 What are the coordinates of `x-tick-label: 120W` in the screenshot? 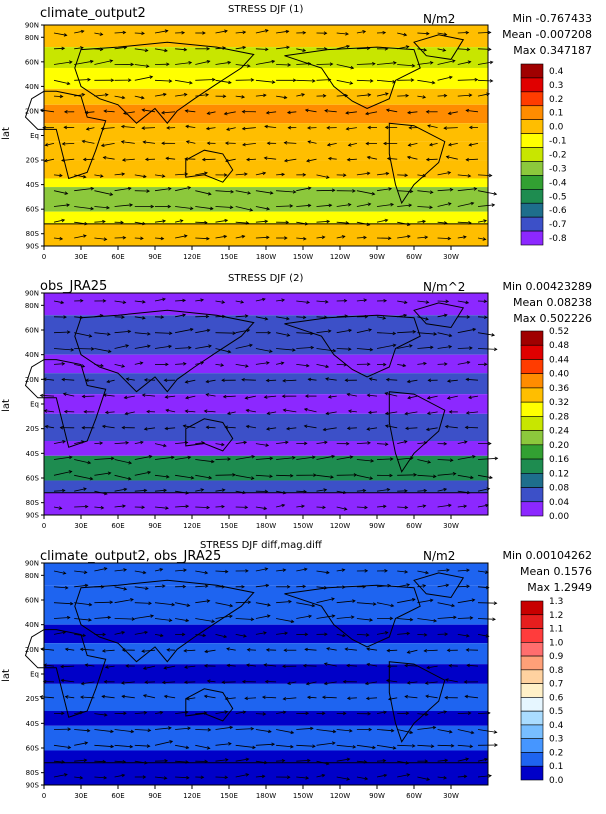 It's located at (340, 796).